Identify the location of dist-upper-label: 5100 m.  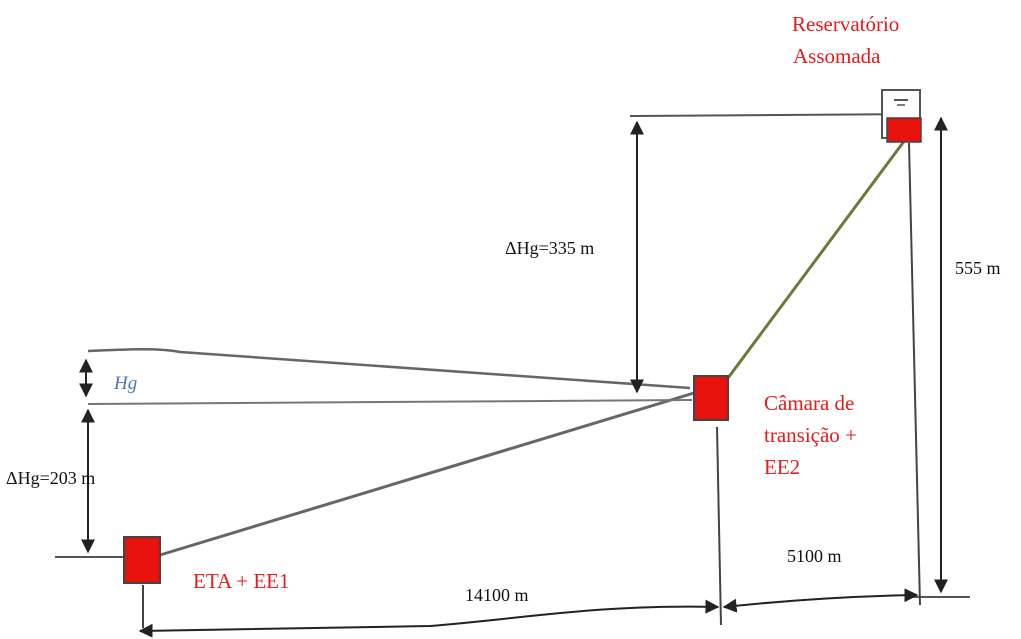
(814, 556).